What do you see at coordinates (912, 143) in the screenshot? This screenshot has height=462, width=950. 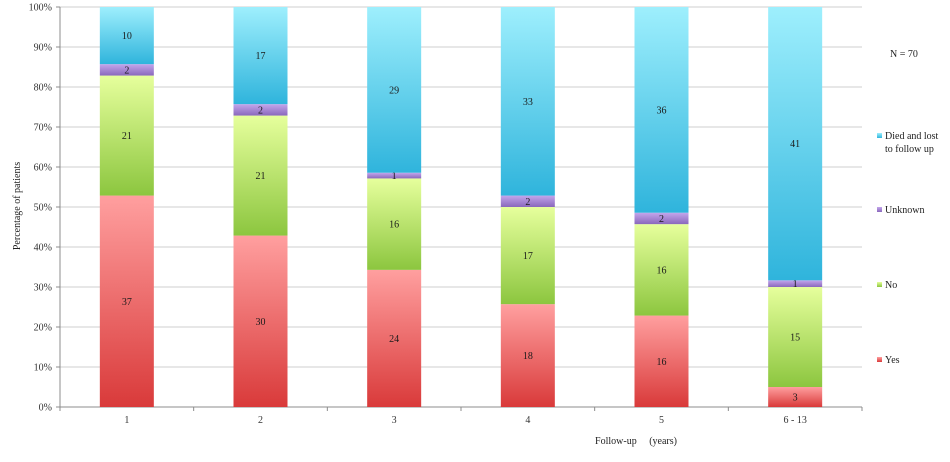 I see `legend-label: Died and lost to follow up` at bounding box center [912, 143].